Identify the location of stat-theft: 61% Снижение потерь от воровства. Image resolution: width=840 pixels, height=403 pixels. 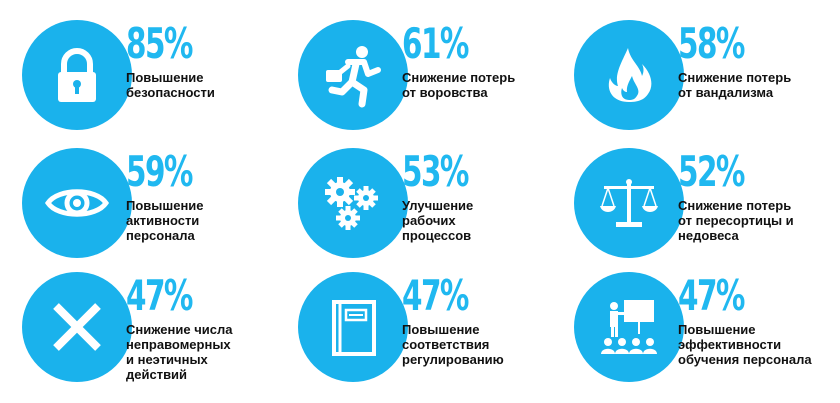
(433, 80).